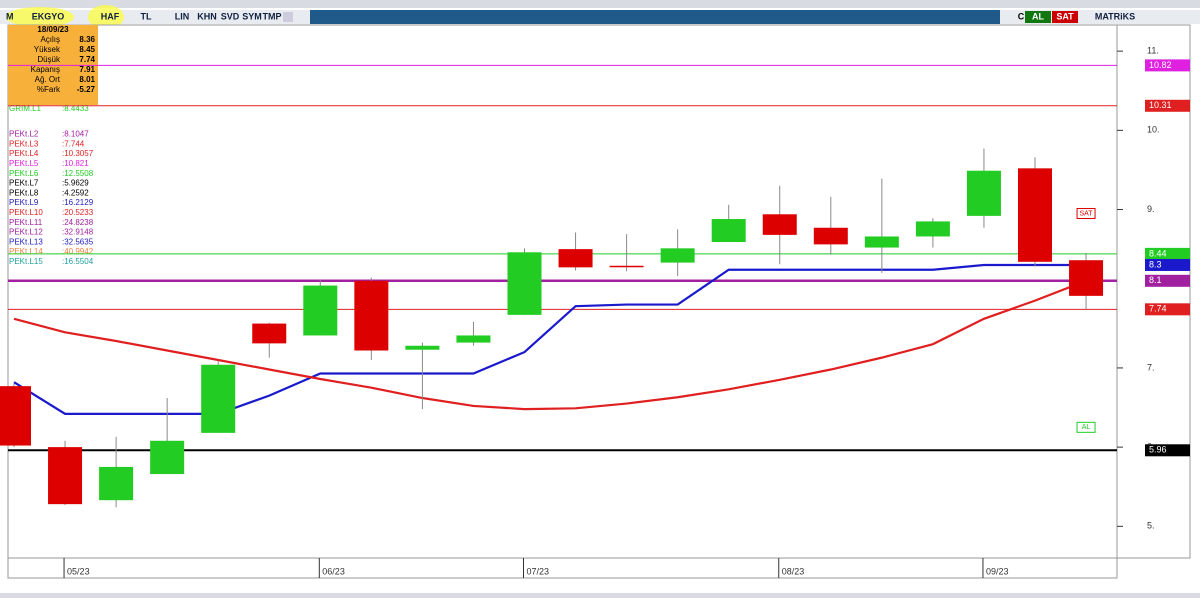 This screenshot has width=1200, height=598. I want to click on info-value: 8.36, so click(87, 39).